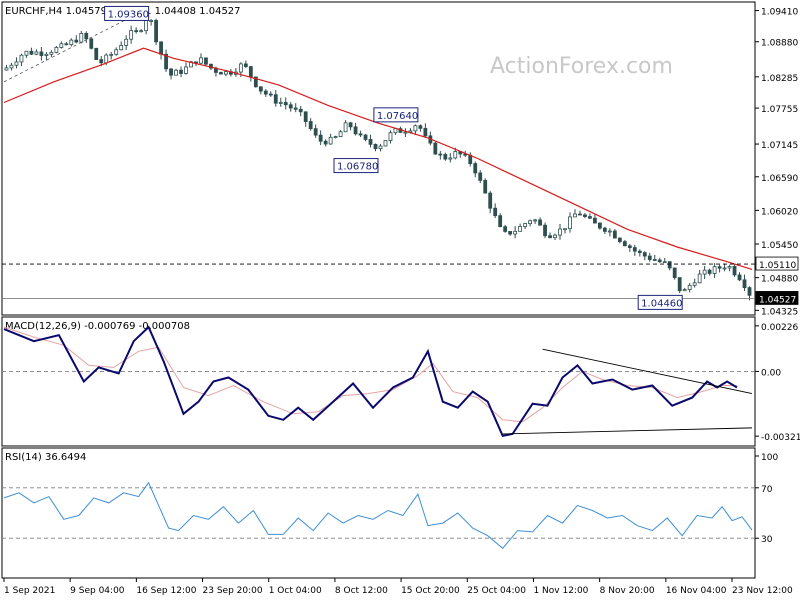 The width and height of the screenshot is (800, 604). What do you see at coordinates (295, 591) in the screenshot?
I see `x-axis-tick-label: 1 Oct 04:00` at bounding box center [295, 591].